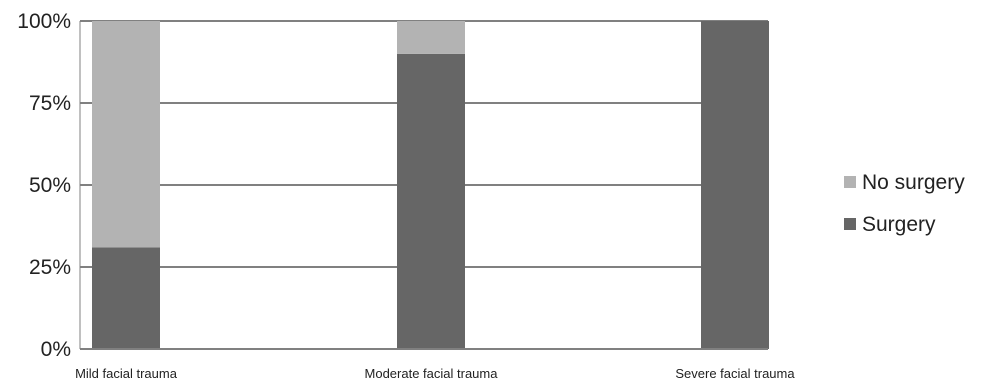  What do you see at coordinates (904, 203) in the screenshot?
I see `legend: No surgery Surgery` at bounding box center [904, 203].